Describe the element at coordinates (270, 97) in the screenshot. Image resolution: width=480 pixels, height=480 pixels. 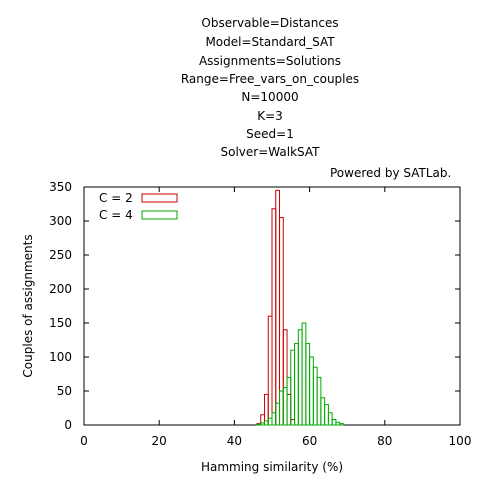
I see `title-line-n: N=10000` at that location.